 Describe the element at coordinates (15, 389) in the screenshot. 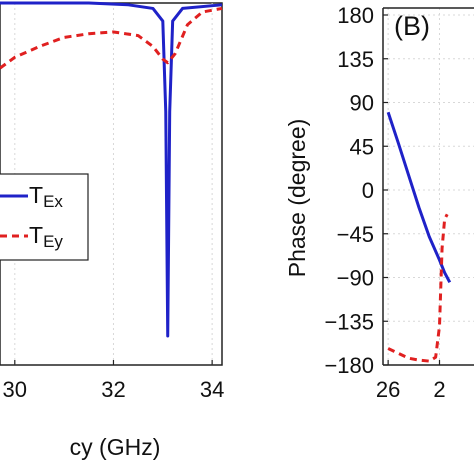

I see `panel-a-x-tick-label: 30` at that location.